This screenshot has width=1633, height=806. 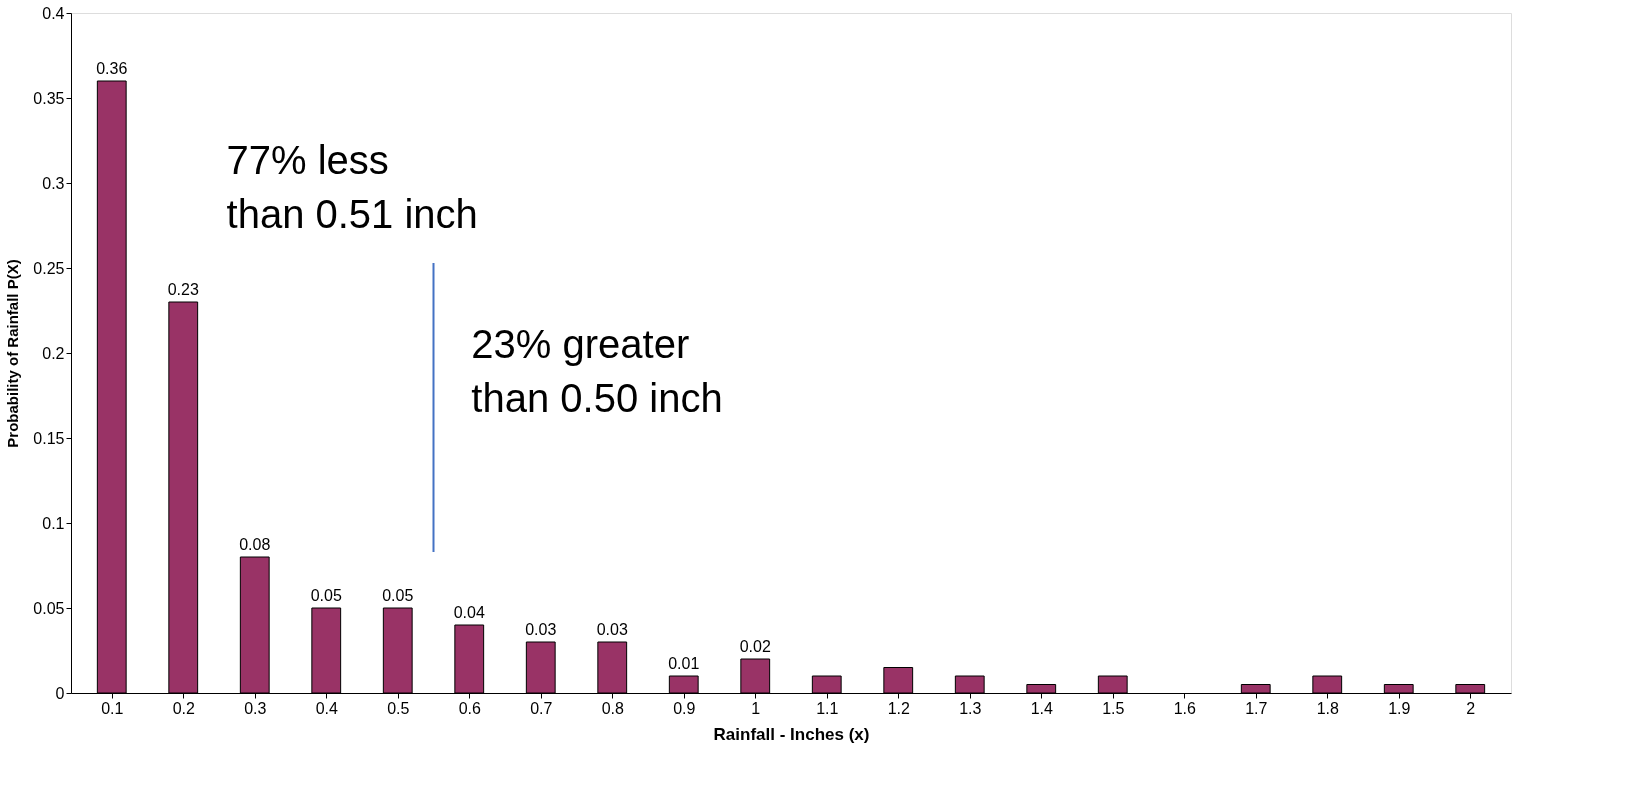 I want to click on x-tick-label: 0.3, so click(x=255, y=708).